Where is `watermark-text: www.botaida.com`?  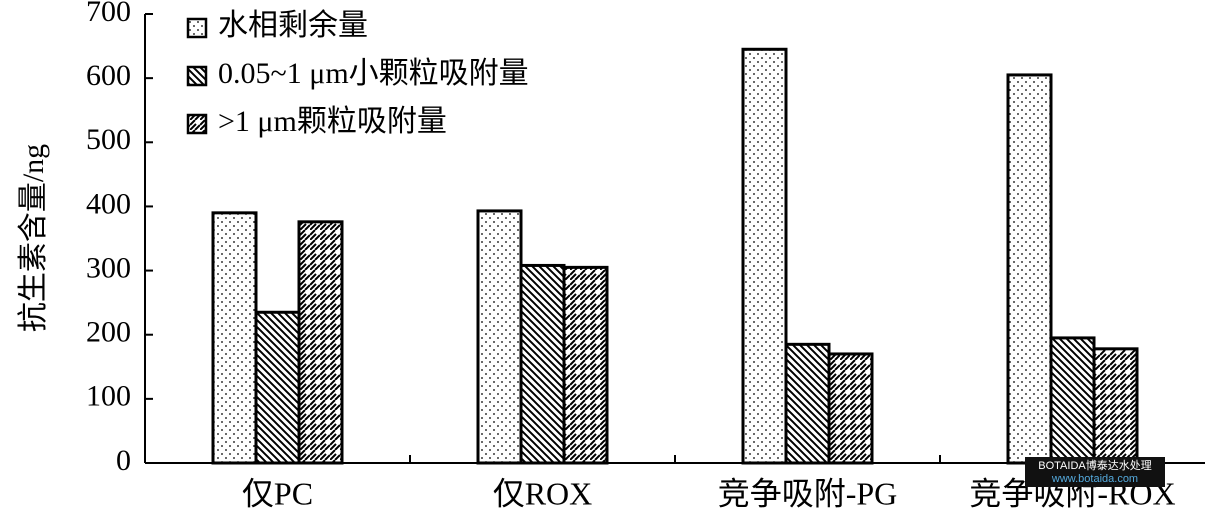
watermark-text: www.botaida.com is located at coordinates (1094, 479).